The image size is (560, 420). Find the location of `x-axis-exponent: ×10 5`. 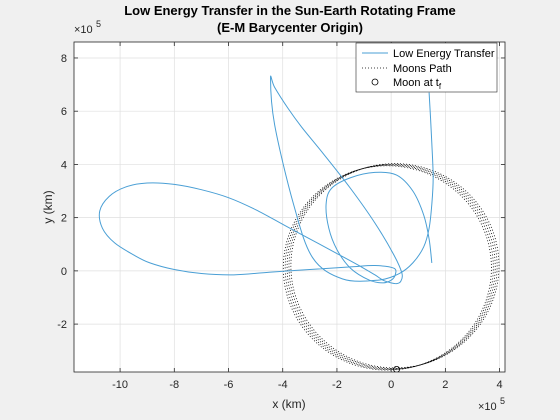

x-axis-exponent: ×10 5 is located at coordinates (491, 404).